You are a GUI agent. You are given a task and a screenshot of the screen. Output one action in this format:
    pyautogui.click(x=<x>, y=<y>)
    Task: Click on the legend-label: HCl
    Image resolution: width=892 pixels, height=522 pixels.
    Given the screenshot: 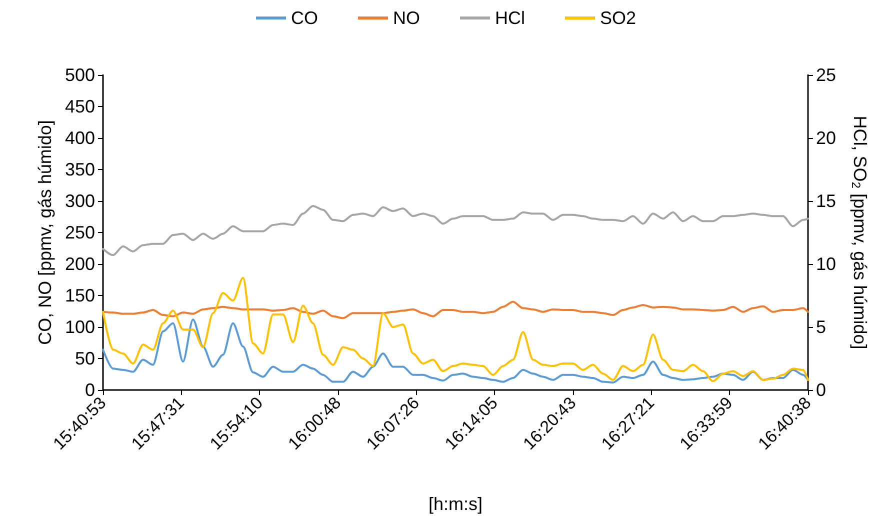 What is the action you would take?
    pyautogui.click(x=509, y=18)
    